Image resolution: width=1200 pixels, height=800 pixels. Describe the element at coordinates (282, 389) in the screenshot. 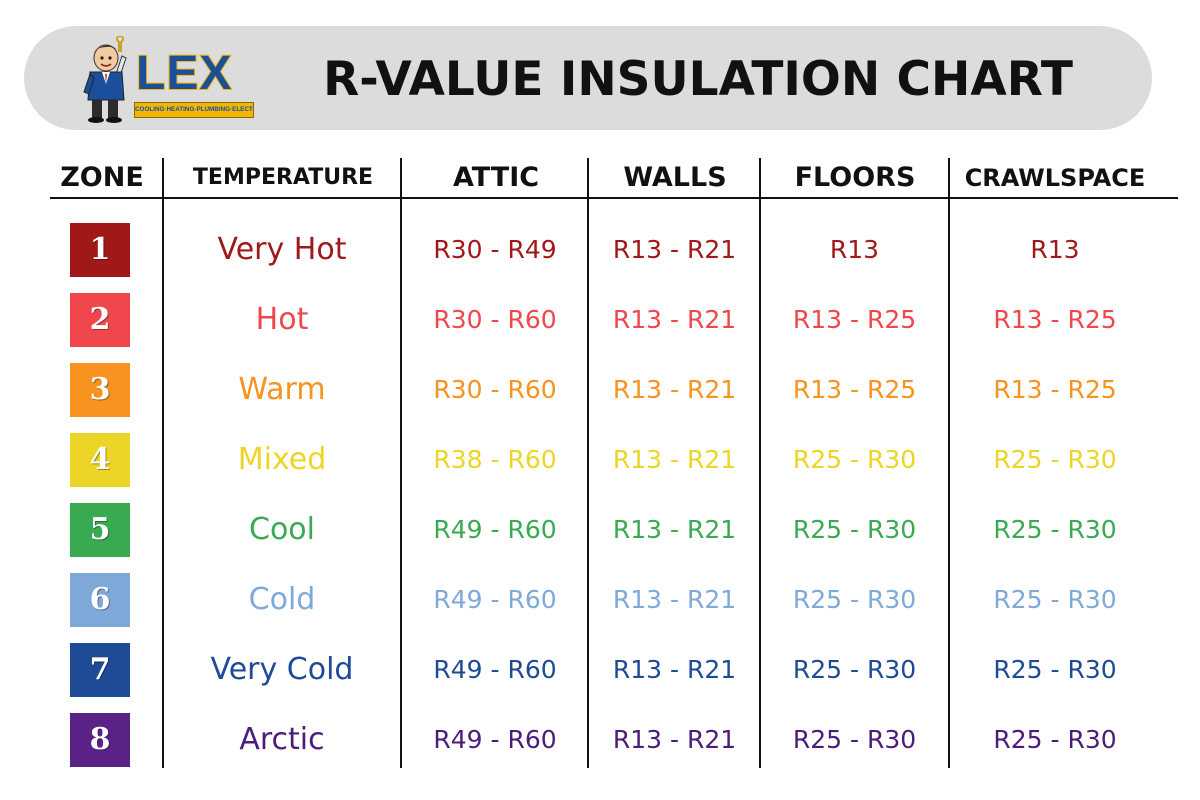

I see `temperature-cell: Warm` at that location.